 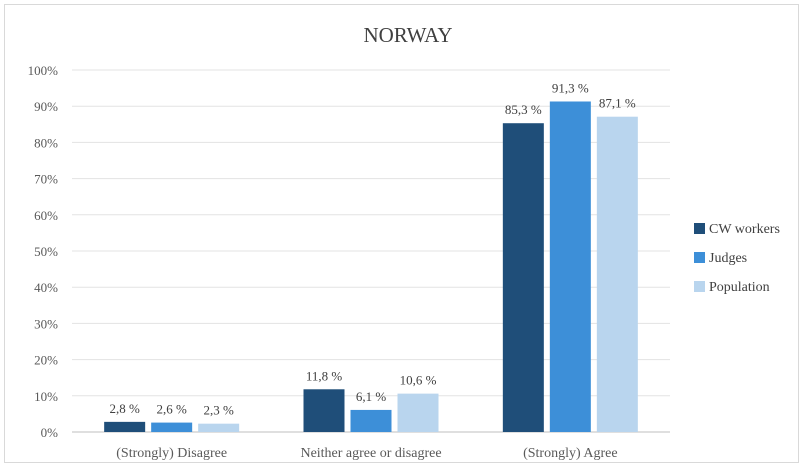 What do you see at coordinates (46, 215) in the screenshot?
I see `y-tick-label: 60%` at bounding box center [46, 215].